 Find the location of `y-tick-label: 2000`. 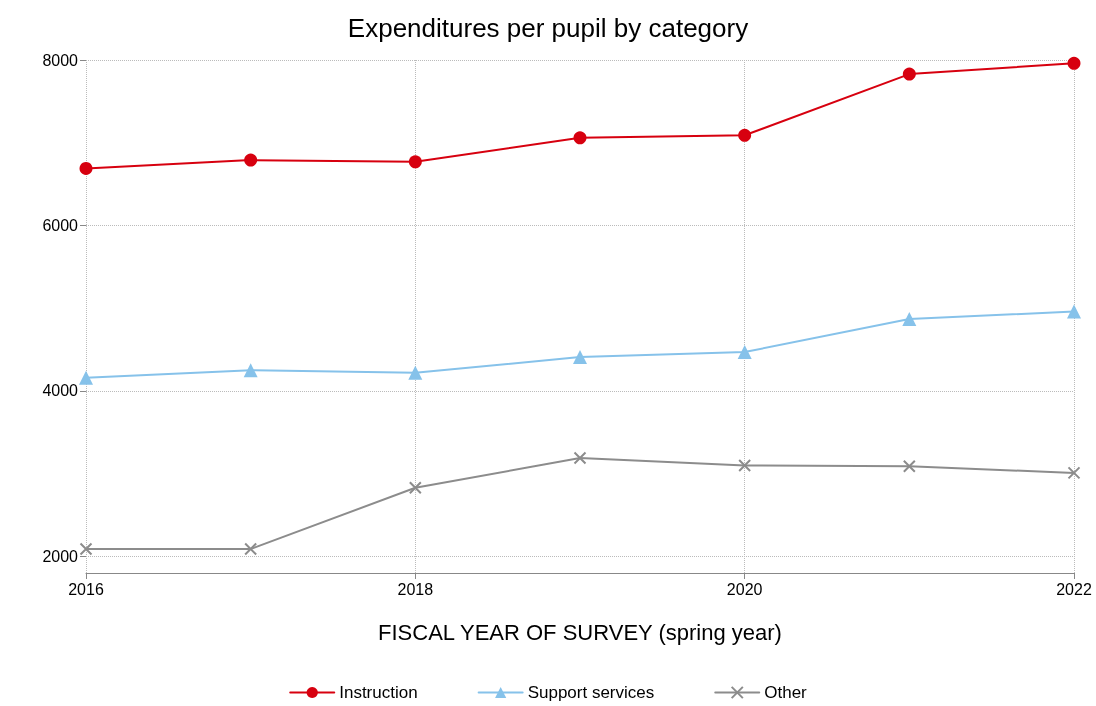

y-tick-label: 2000 is located at coordinates (60, 556).